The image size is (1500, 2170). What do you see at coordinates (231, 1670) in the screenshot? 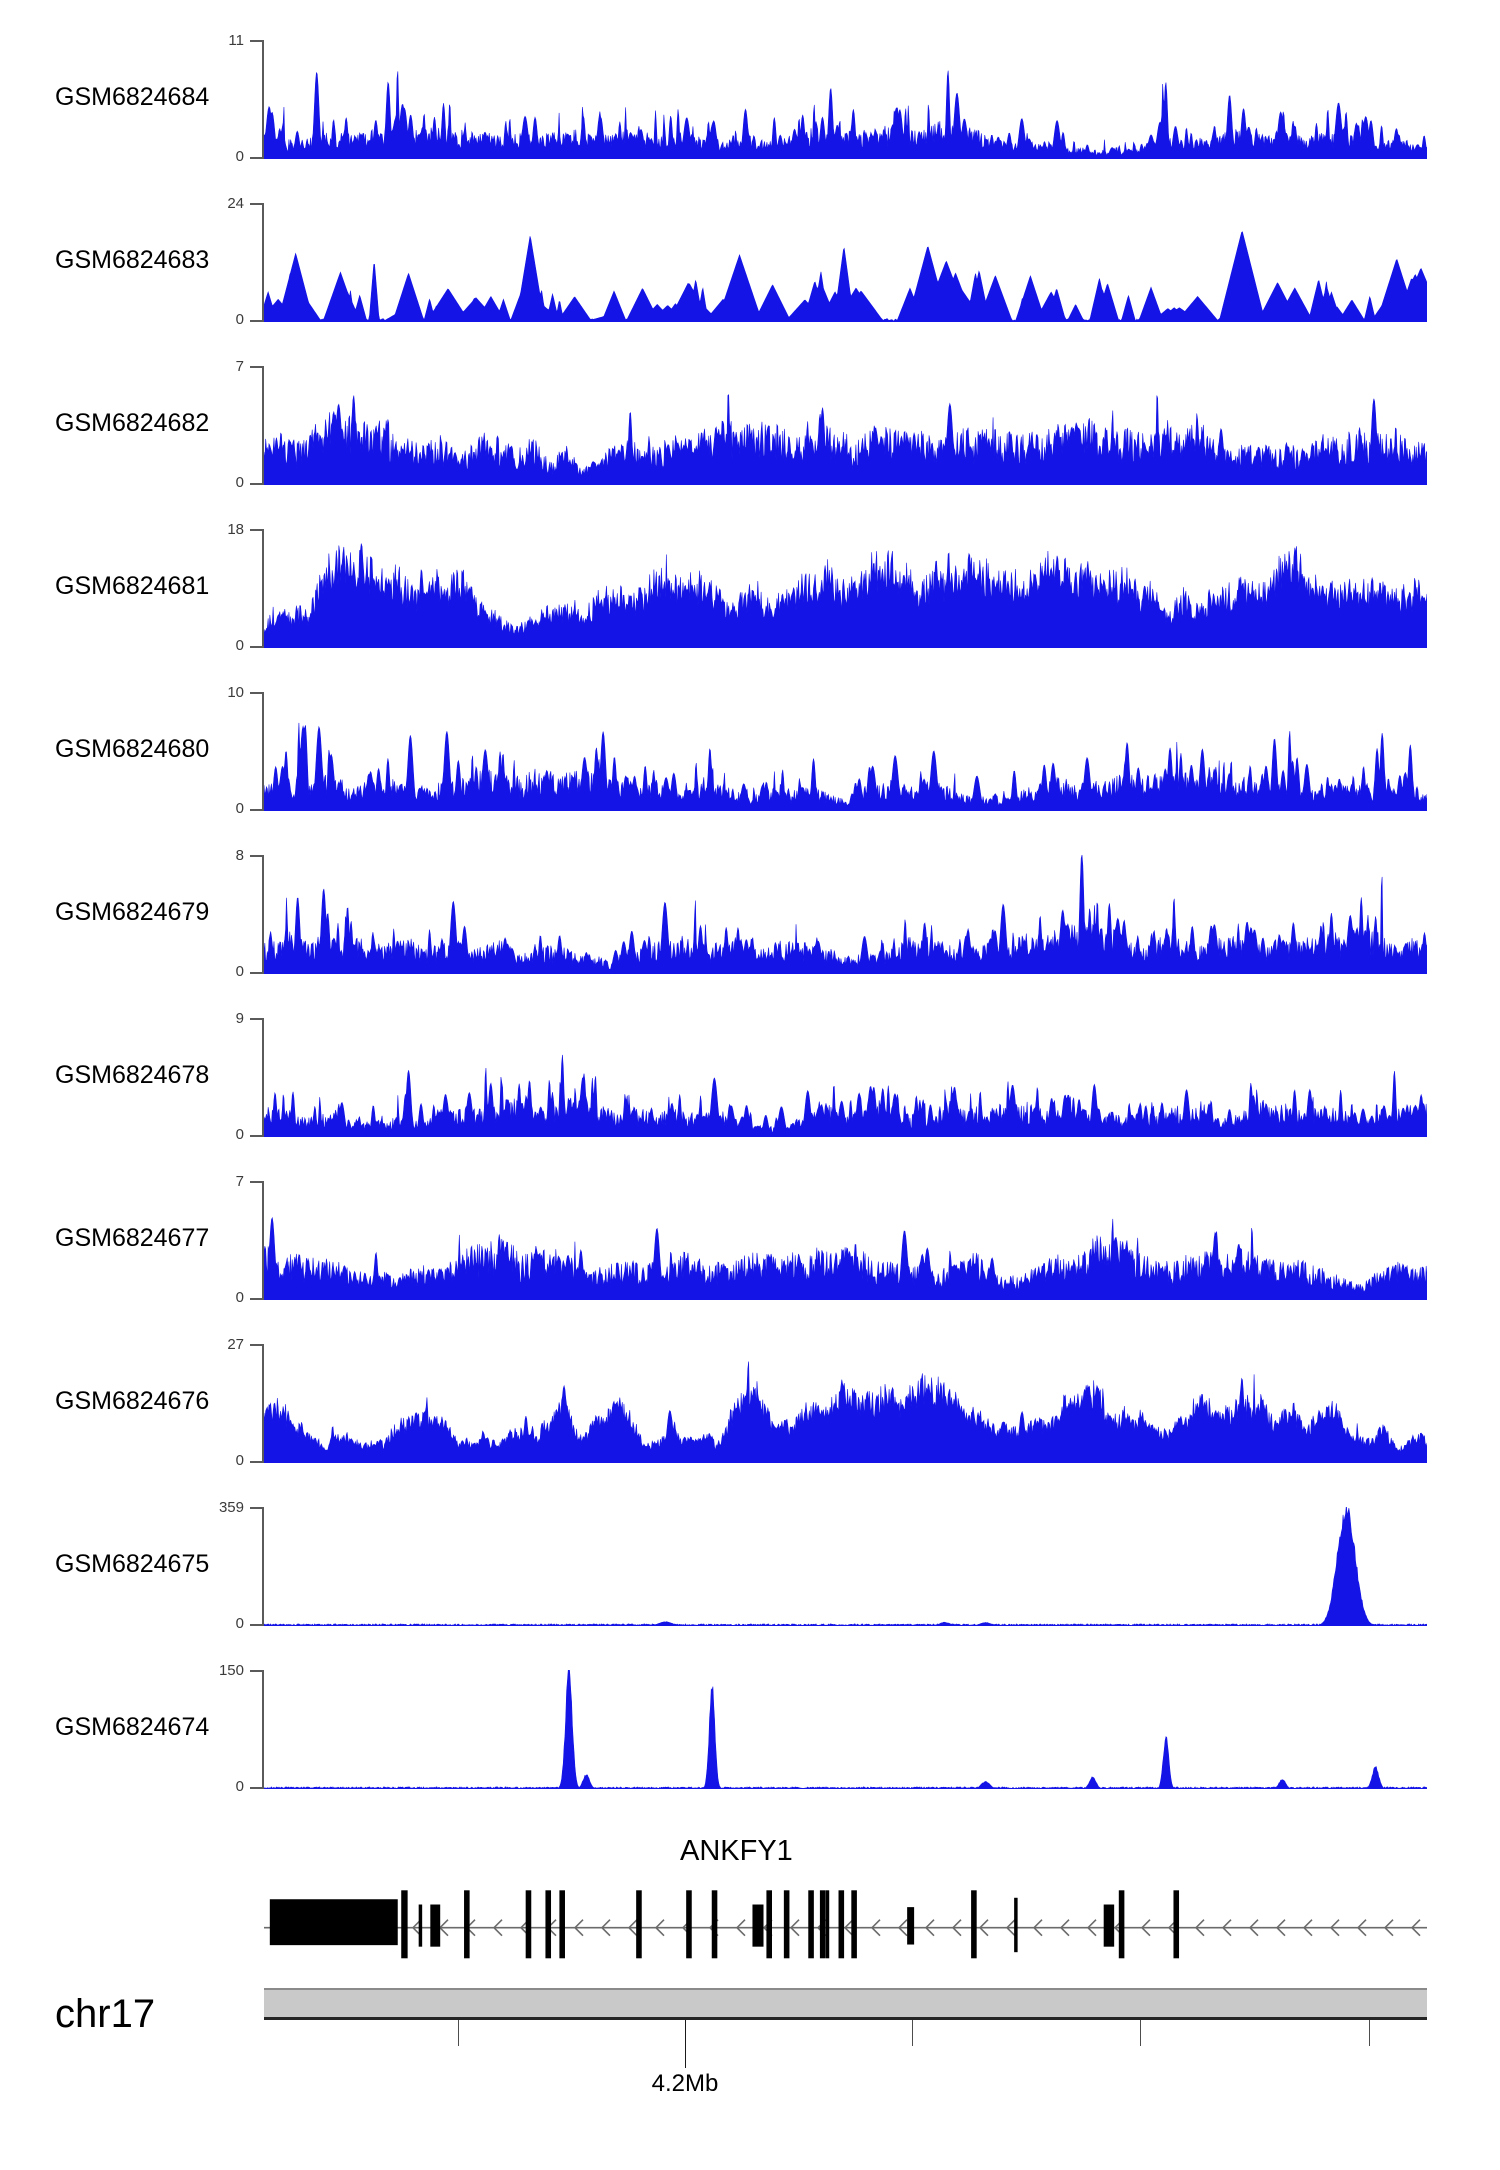
I see `track-ymax-label: 150` at bounding box center [231, 1670].